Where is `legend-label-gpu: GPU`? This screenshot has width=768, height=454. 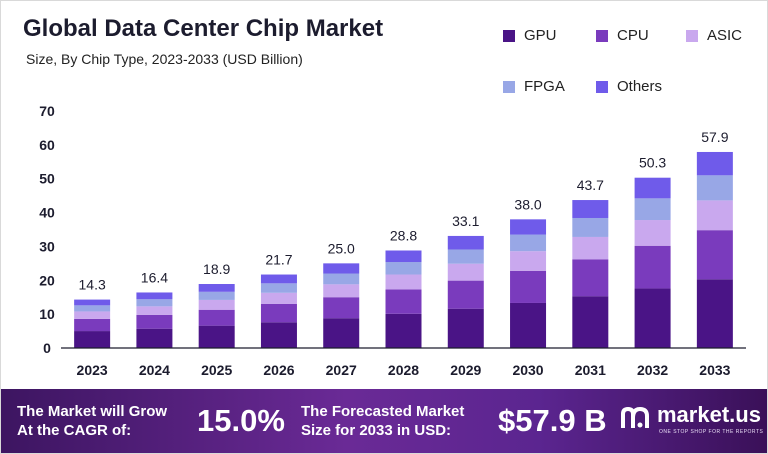
legend-label-gpu: GPU is located at coordinates (540, 35).